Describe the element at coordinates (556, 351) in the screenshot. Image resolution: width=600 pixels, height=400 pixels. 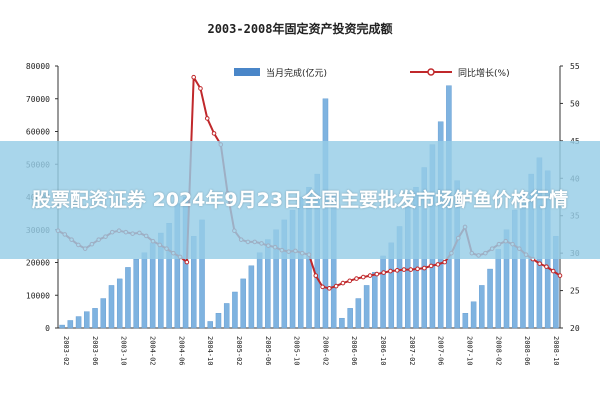
I see `x-tick-label: 2008-10` at that location.